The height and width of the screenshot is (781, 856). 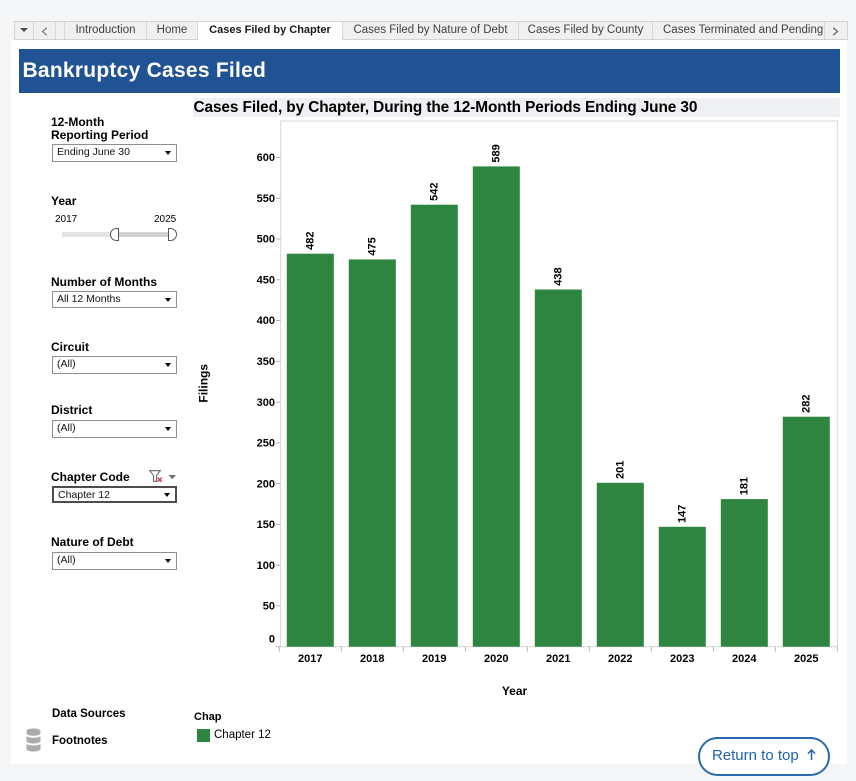 What do you see at coordinates (266, 281) in the screenshot?
I see `svg-text: 450` at bounding box center [266, 281].